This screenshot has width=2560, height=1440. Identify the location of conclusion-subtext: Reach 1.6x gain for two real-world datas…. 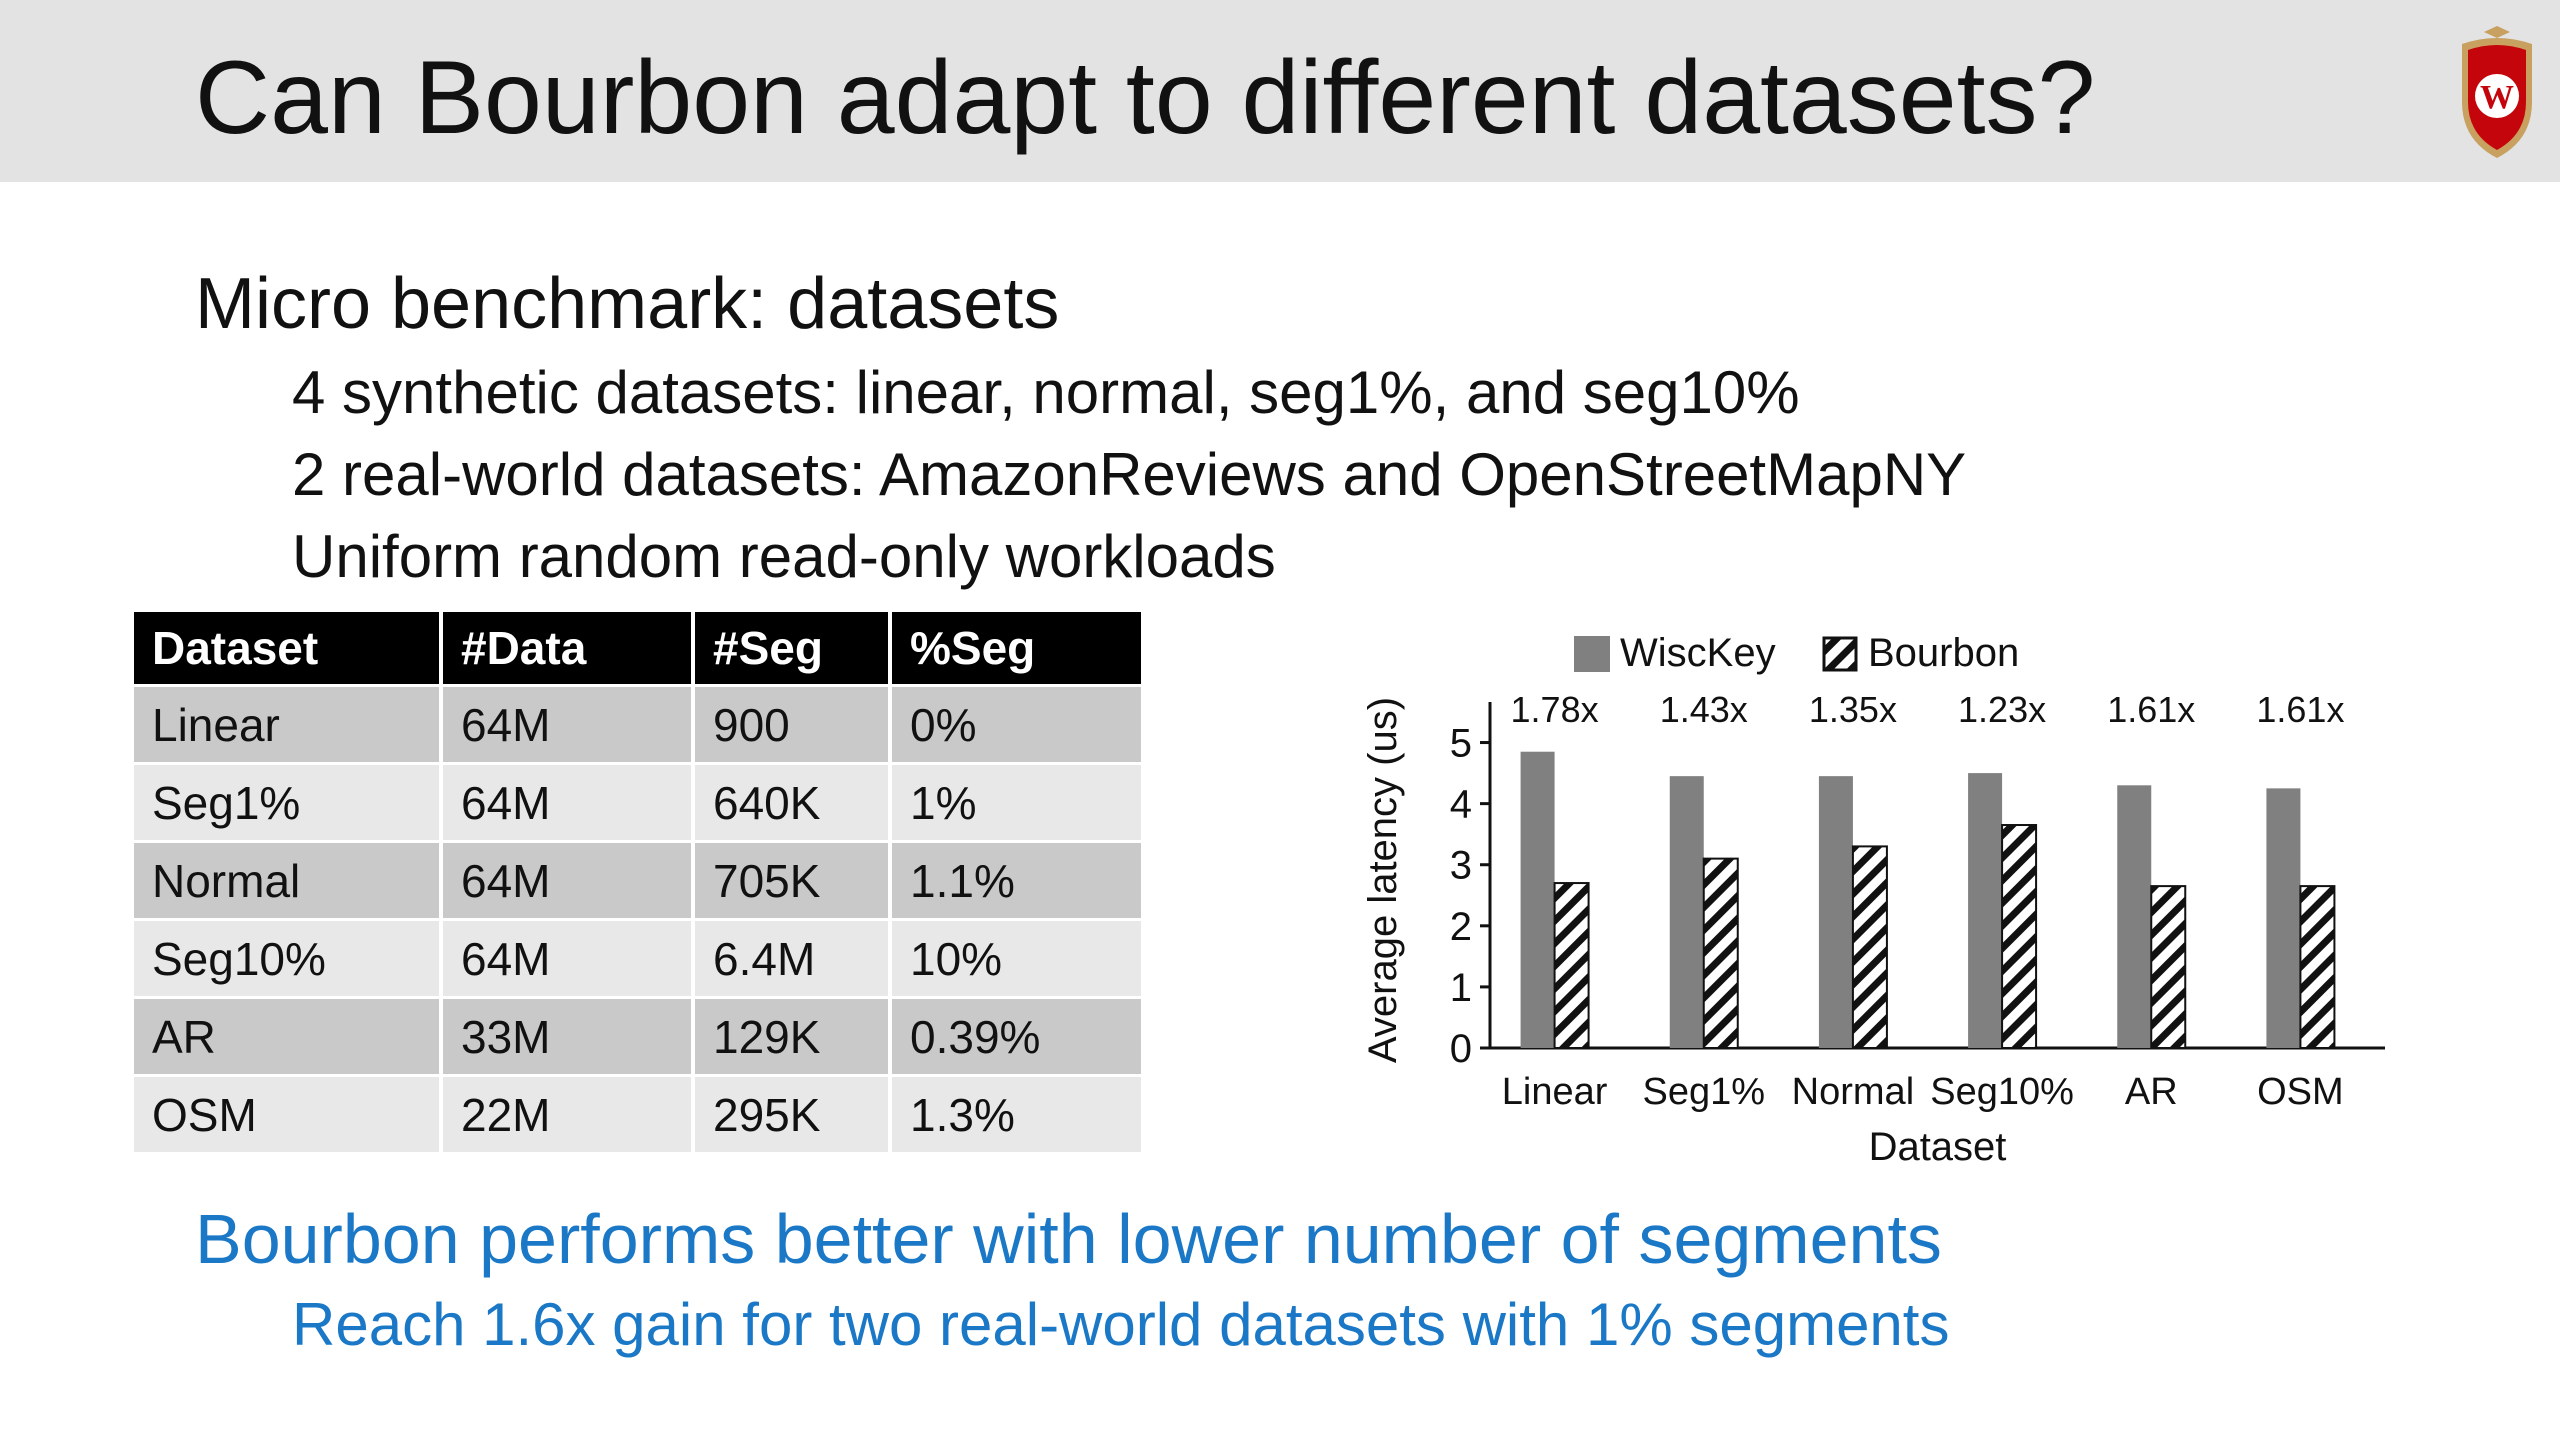
(1121, 1324).